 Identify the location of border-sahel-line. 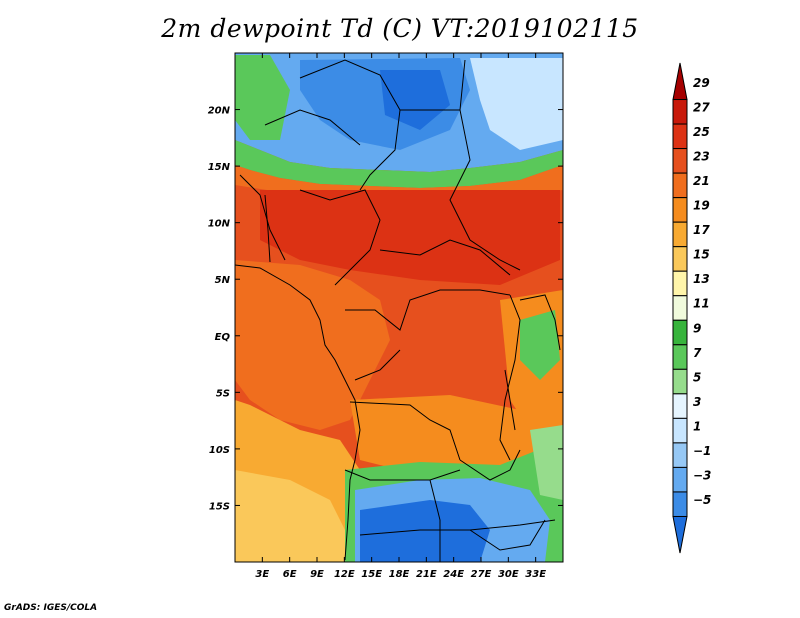
(312, 127).